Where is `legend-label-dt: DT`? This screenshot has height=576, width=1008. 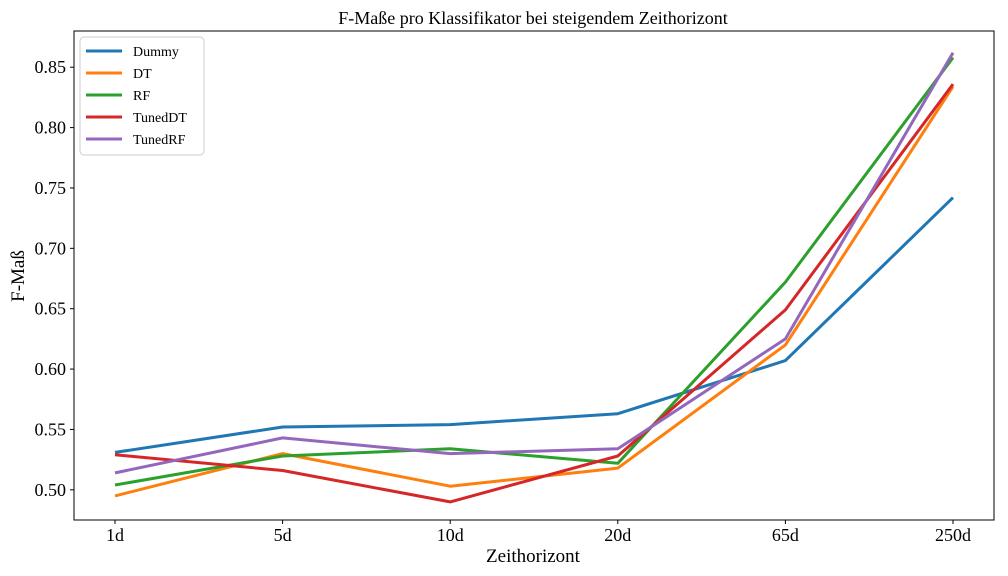 legend-label-dt: DT is located at coordinates (142, 74).